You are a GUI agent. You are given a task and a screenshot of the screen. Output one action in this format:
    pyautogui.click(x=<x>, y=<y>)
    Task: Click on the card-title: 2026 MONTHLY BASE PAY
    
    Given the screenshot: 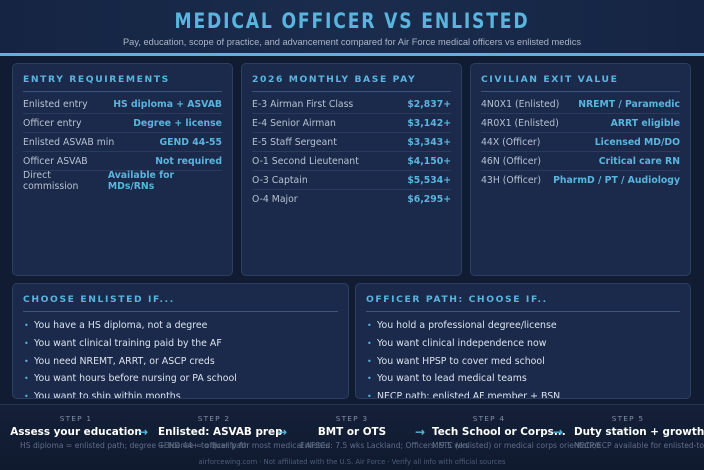 What is the action you would take?
    pyautogui.click(x=334, y=79)
    